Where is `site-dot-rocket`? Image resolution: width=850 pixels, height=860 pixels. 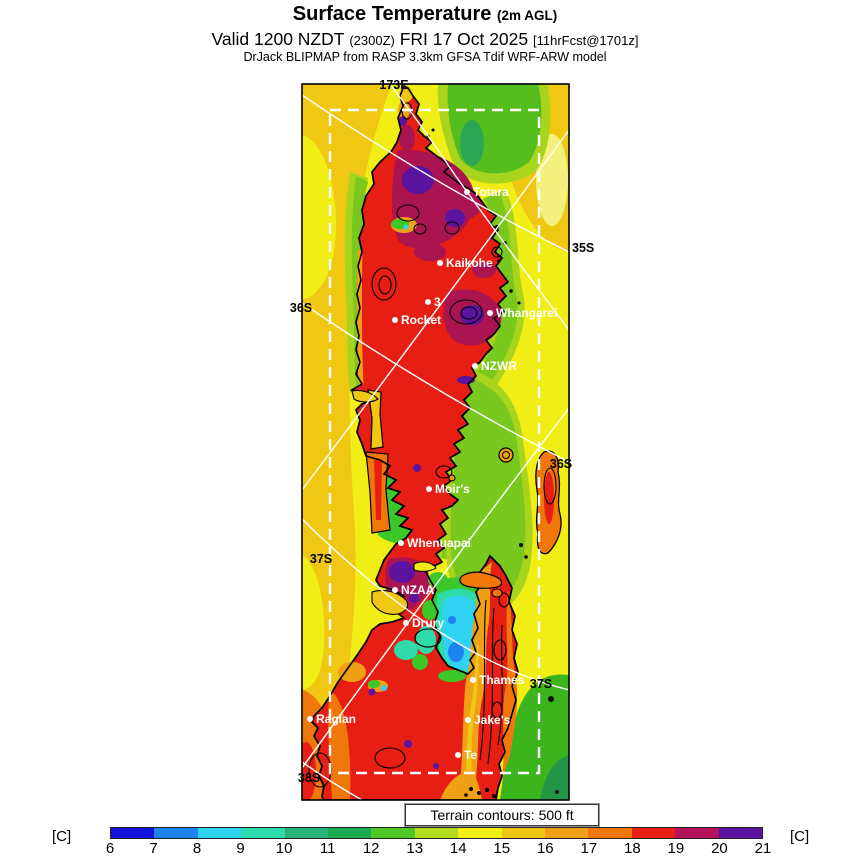
site-dot-rocket is located at coordinates (395, 320).